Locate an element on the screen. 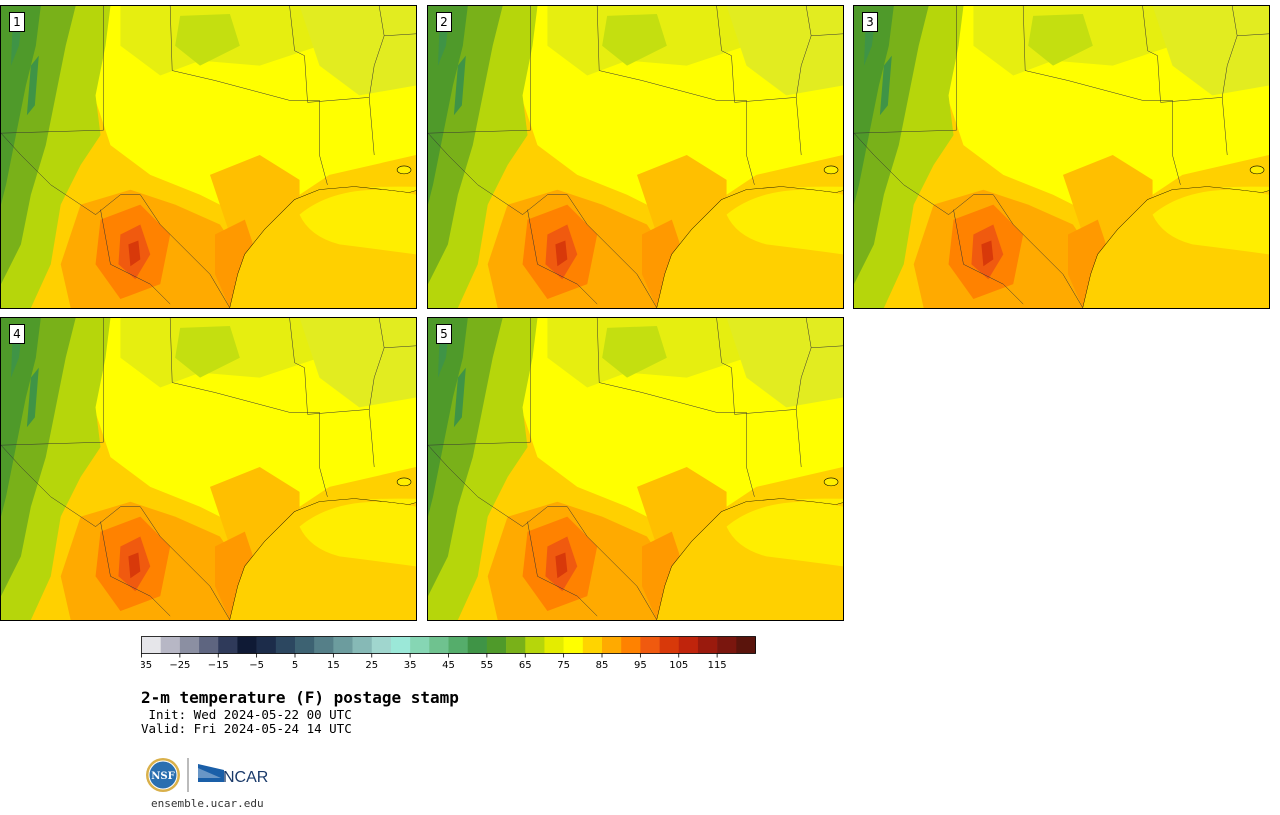 This screenshot has width=1280, height=815. colorbar-tick-label: 45 is located at coordinates (448, 665).